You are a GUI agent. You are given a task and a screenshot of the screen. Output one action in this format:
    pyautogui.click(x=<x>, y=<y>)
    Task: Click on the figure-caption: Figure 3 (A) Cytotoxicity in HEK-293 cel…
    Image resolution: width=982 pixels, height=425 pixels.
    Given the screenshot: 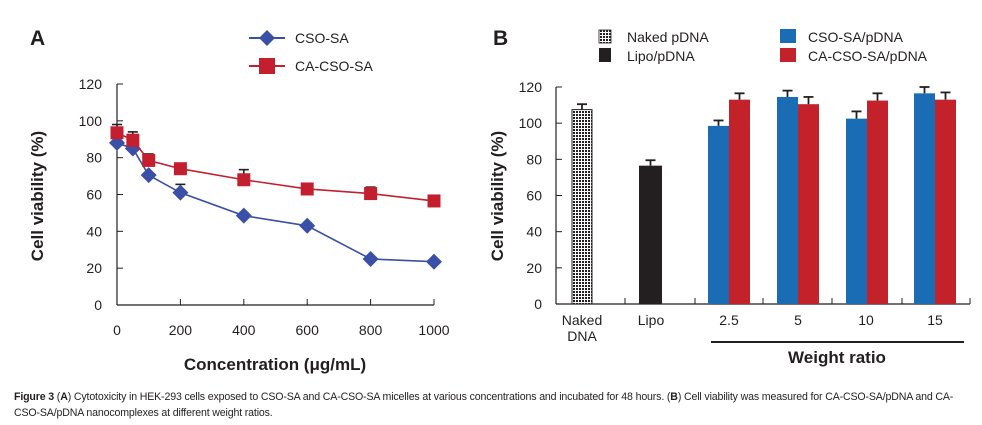 What is the action you would take?
    pyautogui.click(x=484, y=405)
    